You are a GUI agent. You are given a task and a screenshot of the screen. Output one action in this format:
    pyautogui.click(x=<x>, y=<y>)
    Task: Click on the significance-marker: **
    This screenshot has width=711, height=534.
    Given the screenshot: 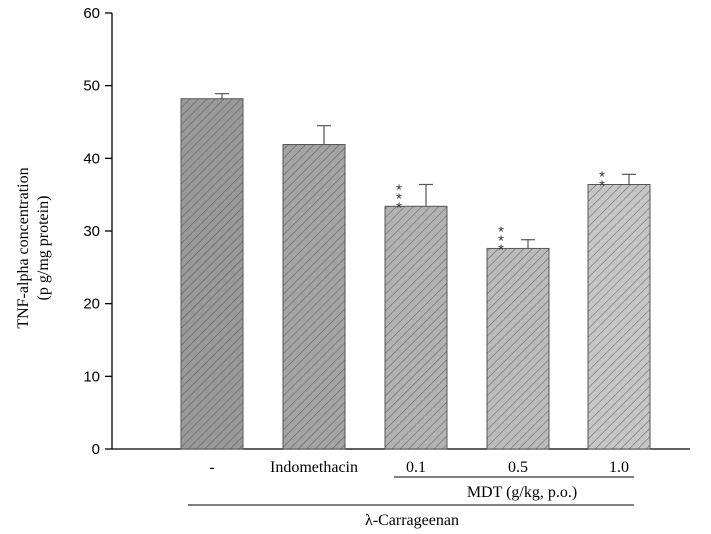 What is the action you would take?
    pyautogui.click(x=602, y=181)
    